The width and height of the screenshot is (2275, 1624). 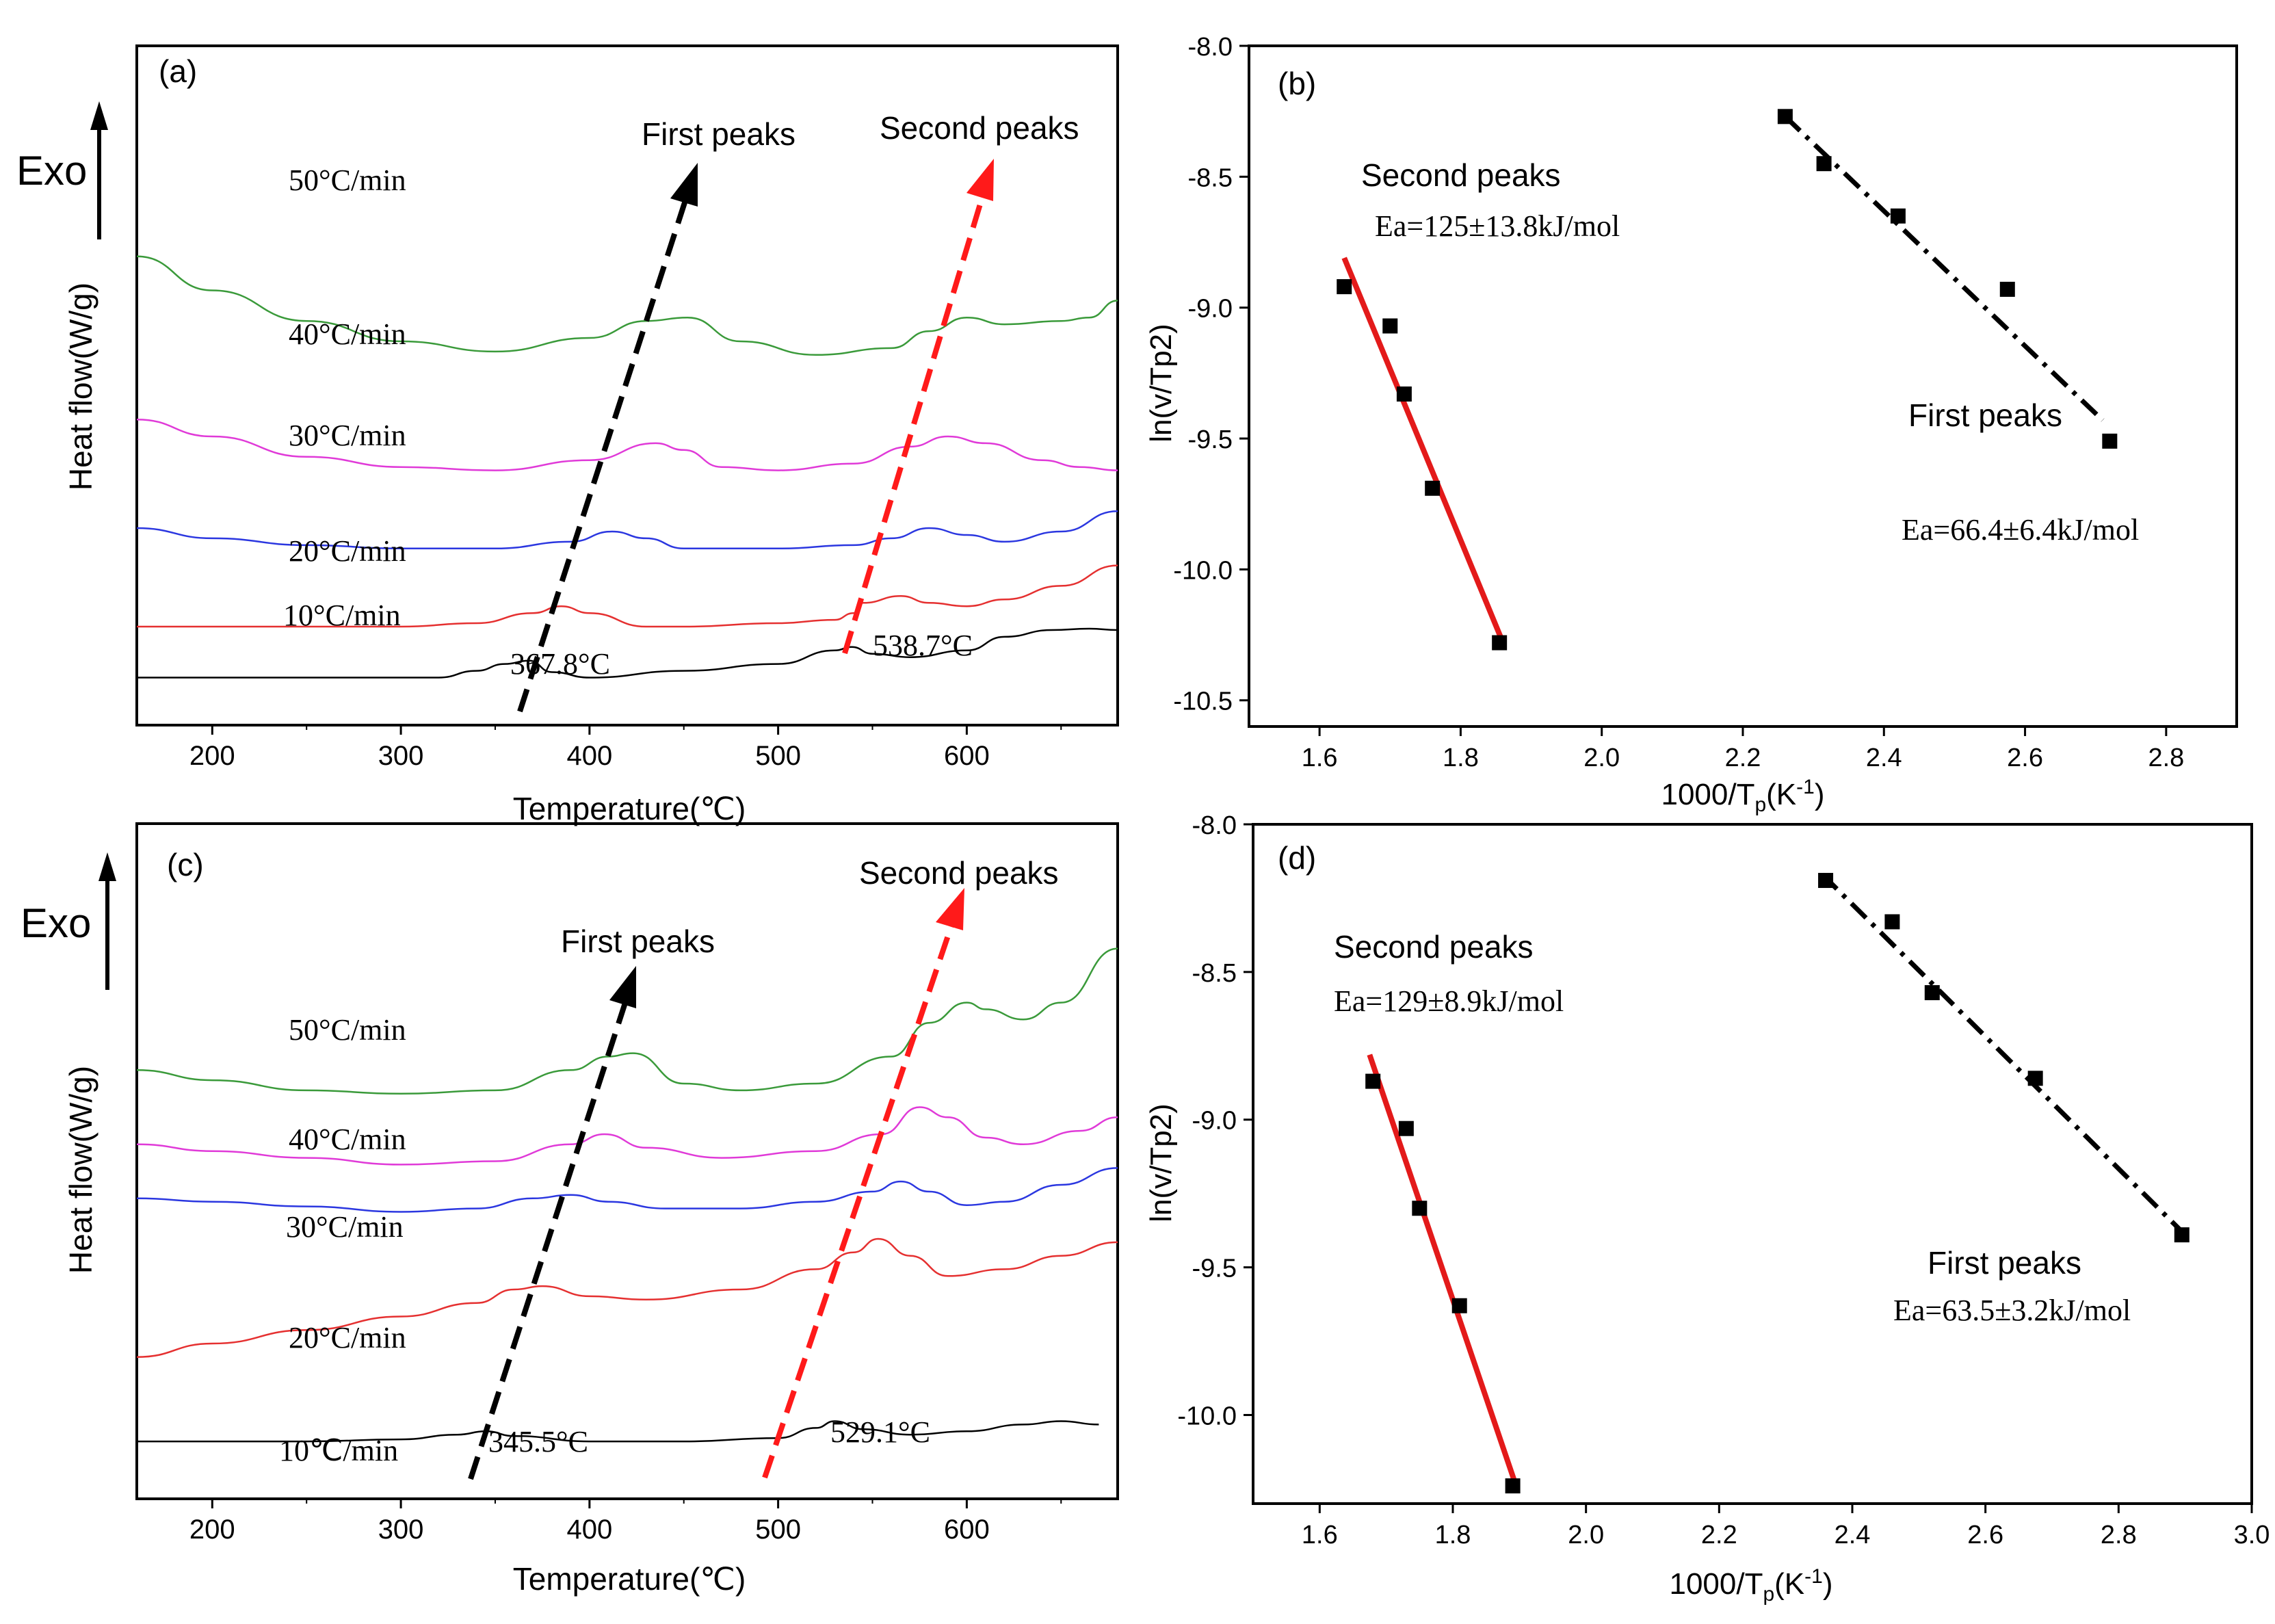 What do you see at coordinates (347, 436) in the screenshot?
I see `rate-label-a-30: 30°C/min` at bounding box center [347, 436].